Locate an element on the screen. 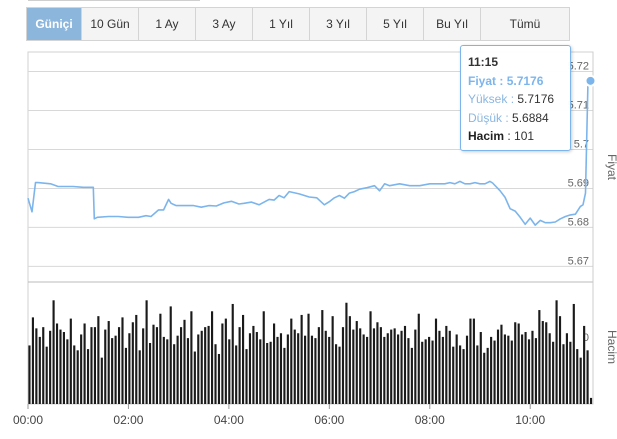  tooltip-time: 11:15 is located at coordinates (483, 62).